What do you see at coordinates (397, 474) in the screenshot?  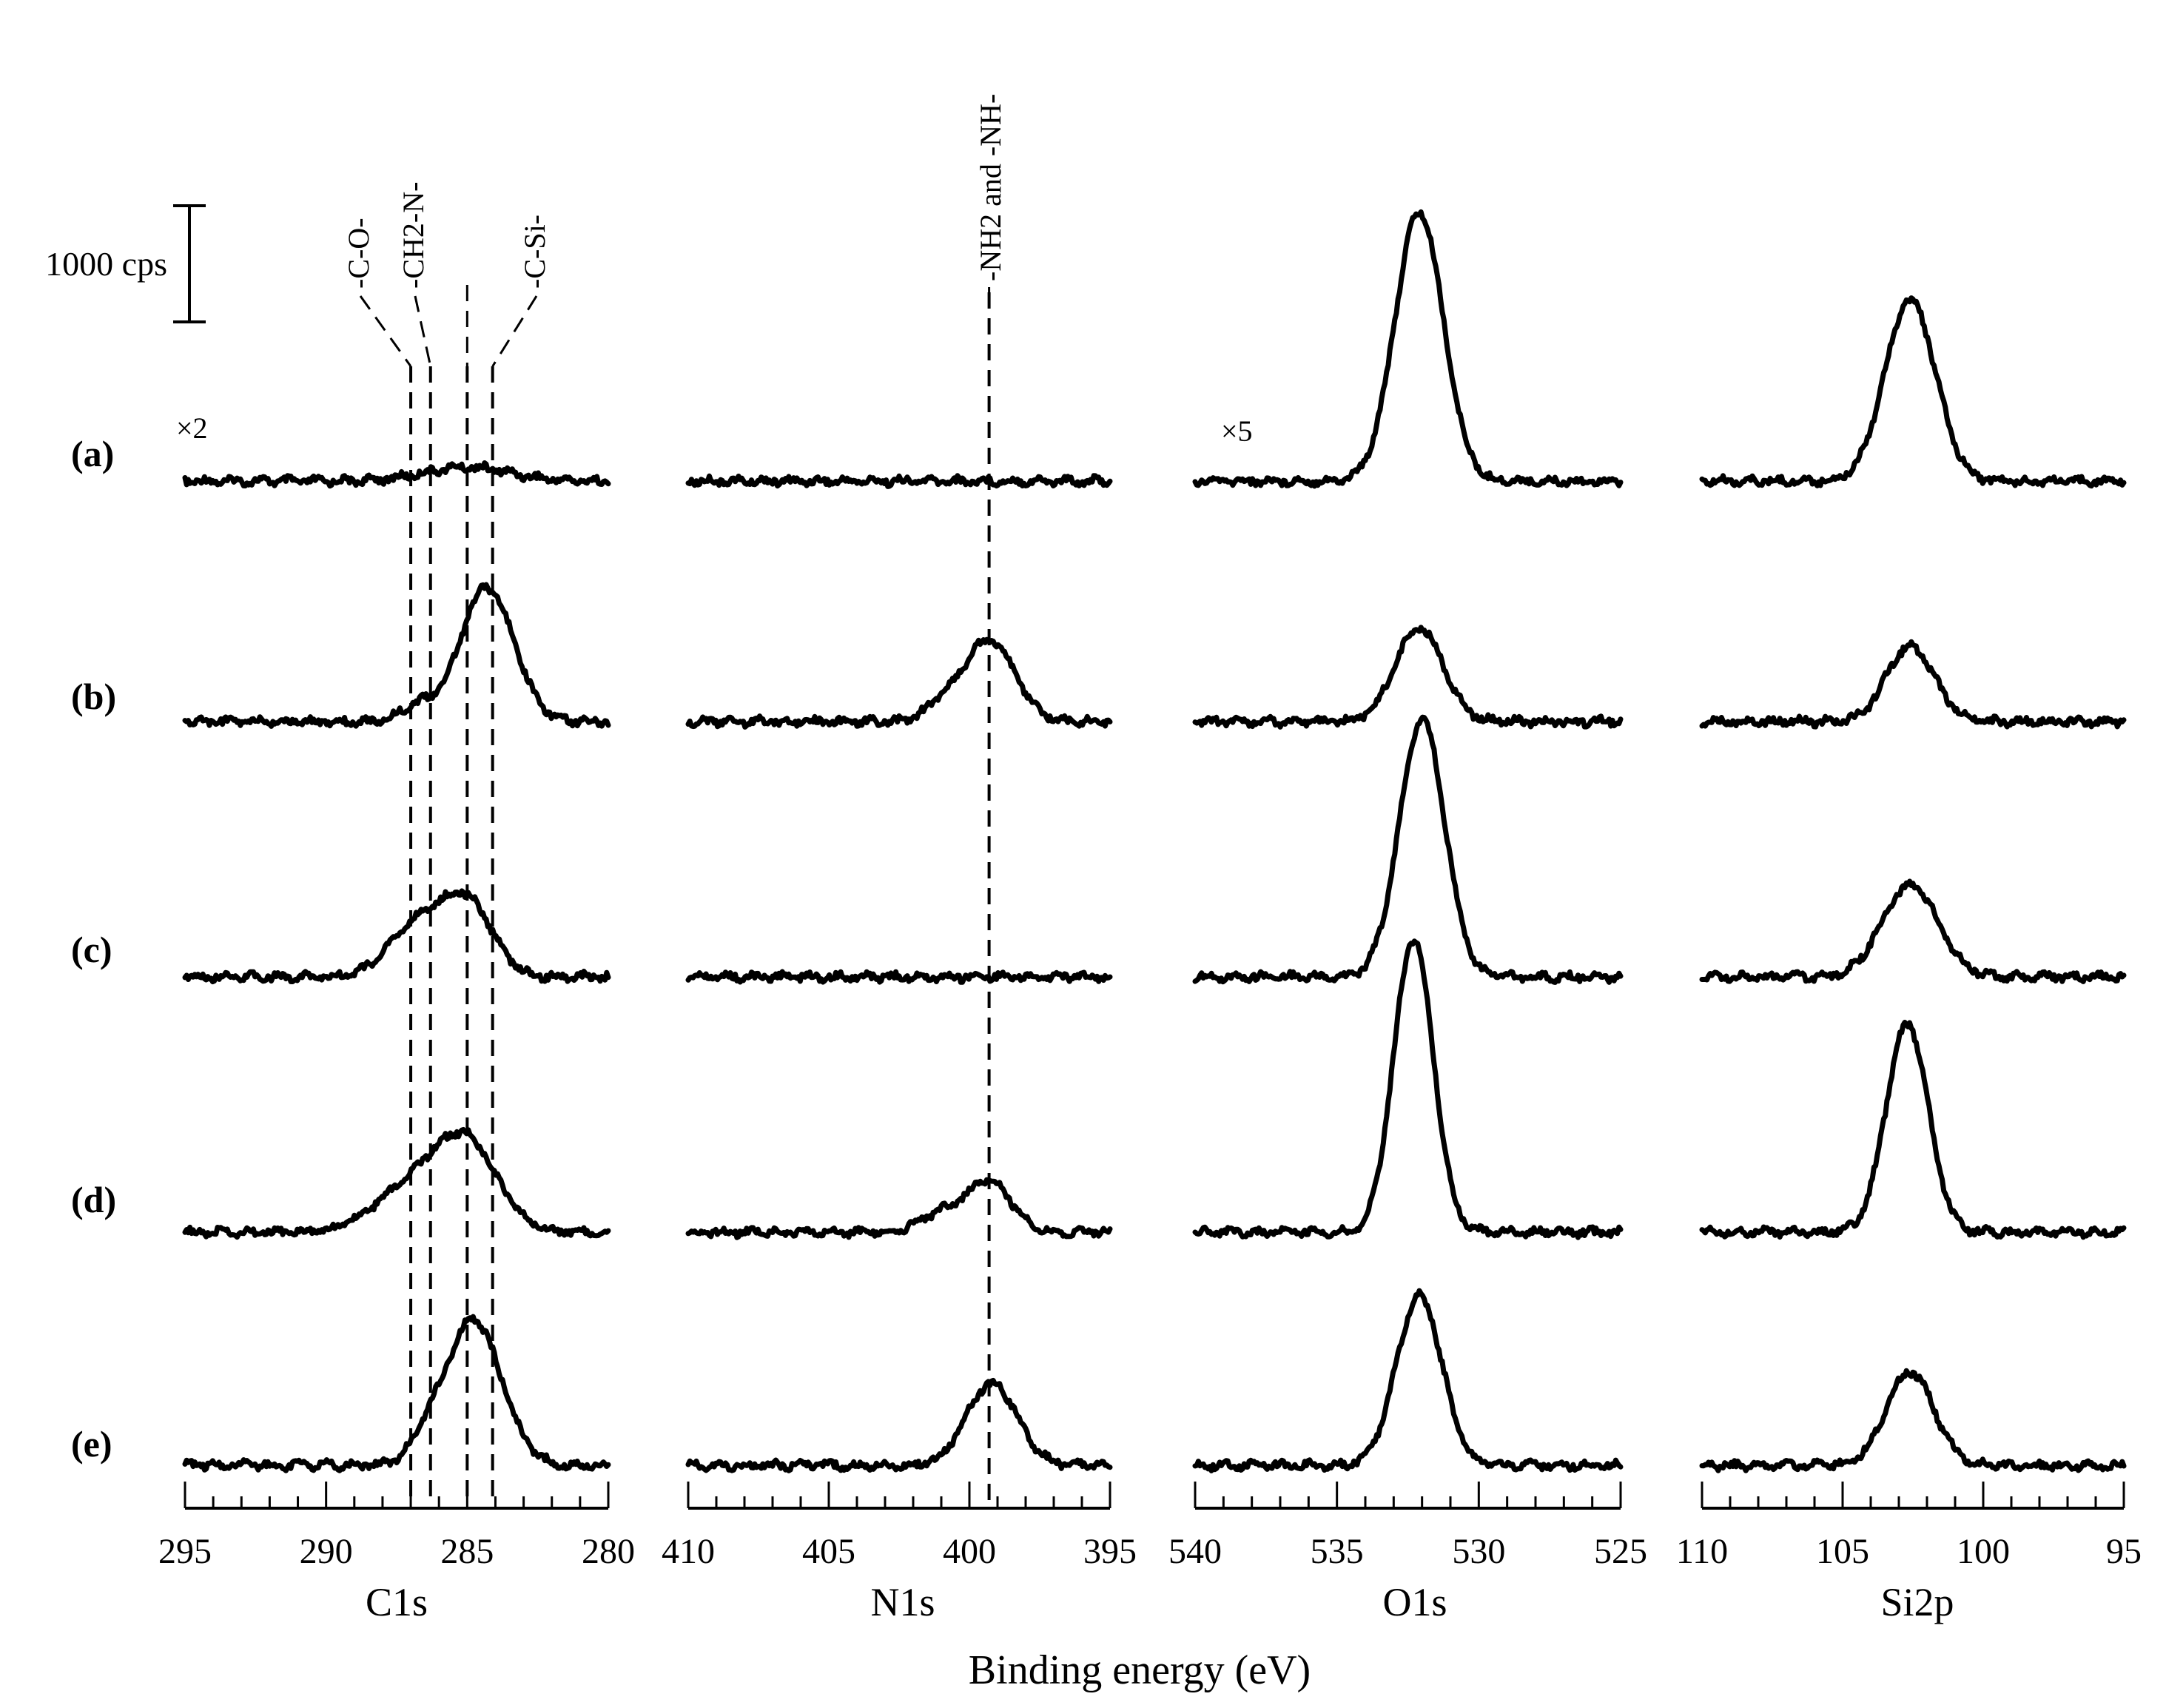 I see `c1s-spectrum-a` at bounding box center [397, 474].